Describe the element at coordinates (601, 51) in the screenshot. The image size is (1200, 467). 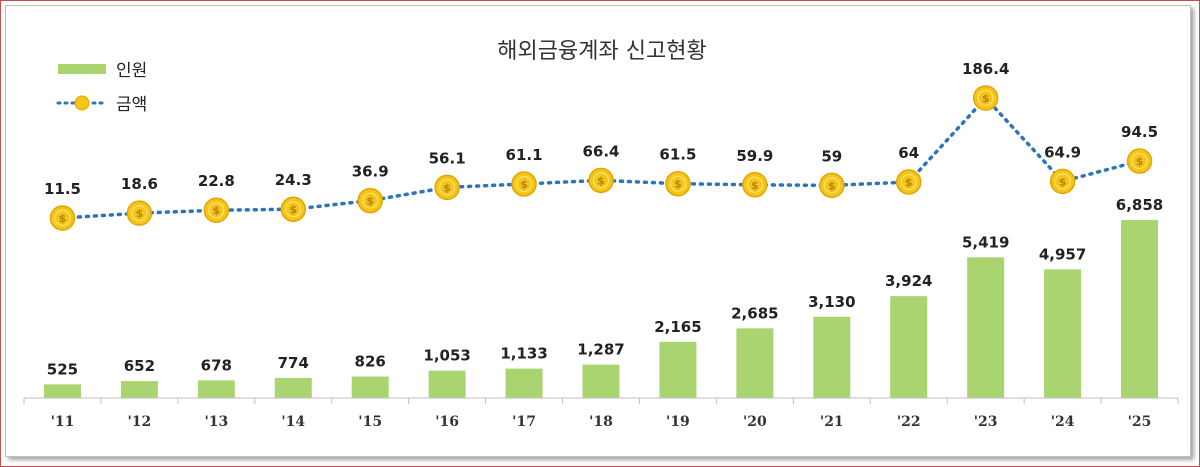
I see `chart-title: 해외금융계좌 신고현황` at that location.